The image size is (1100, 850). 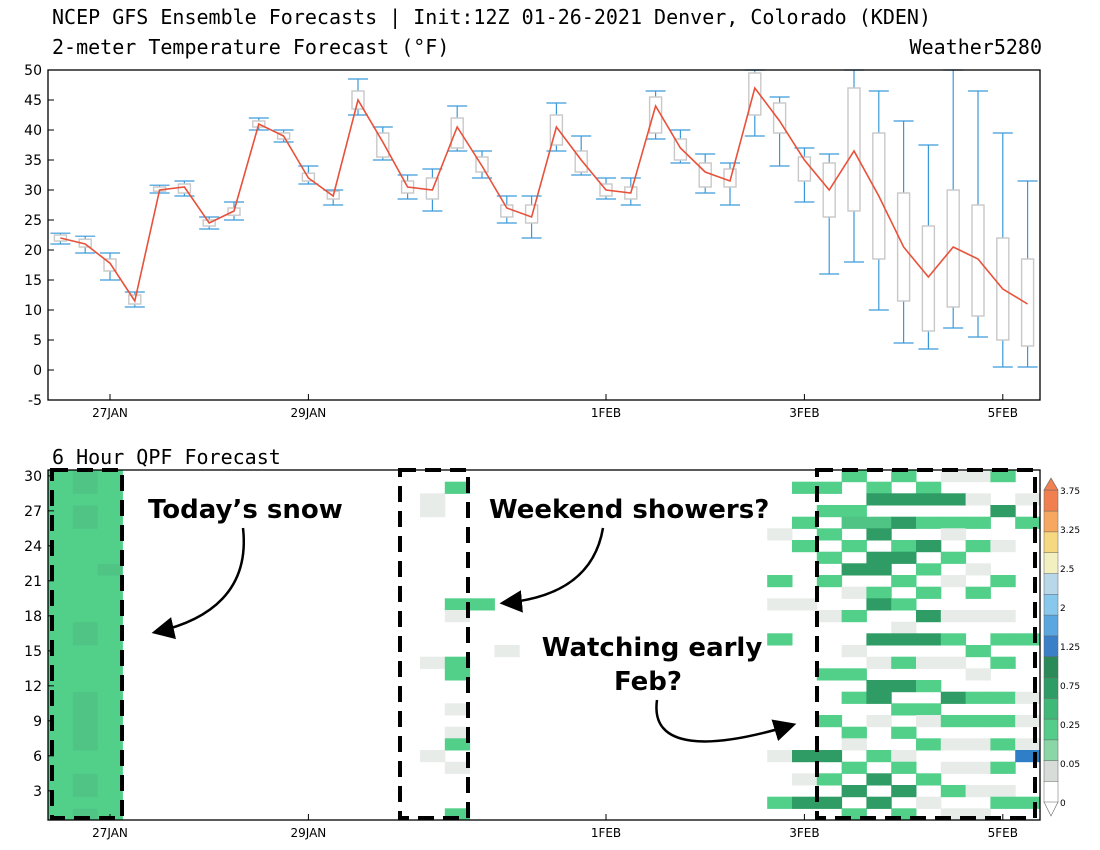 What do you see at coordinates (1070, 726) in the screenshot?
I see `colorbar-label: 0.25` at bounding box center [1070, 726].